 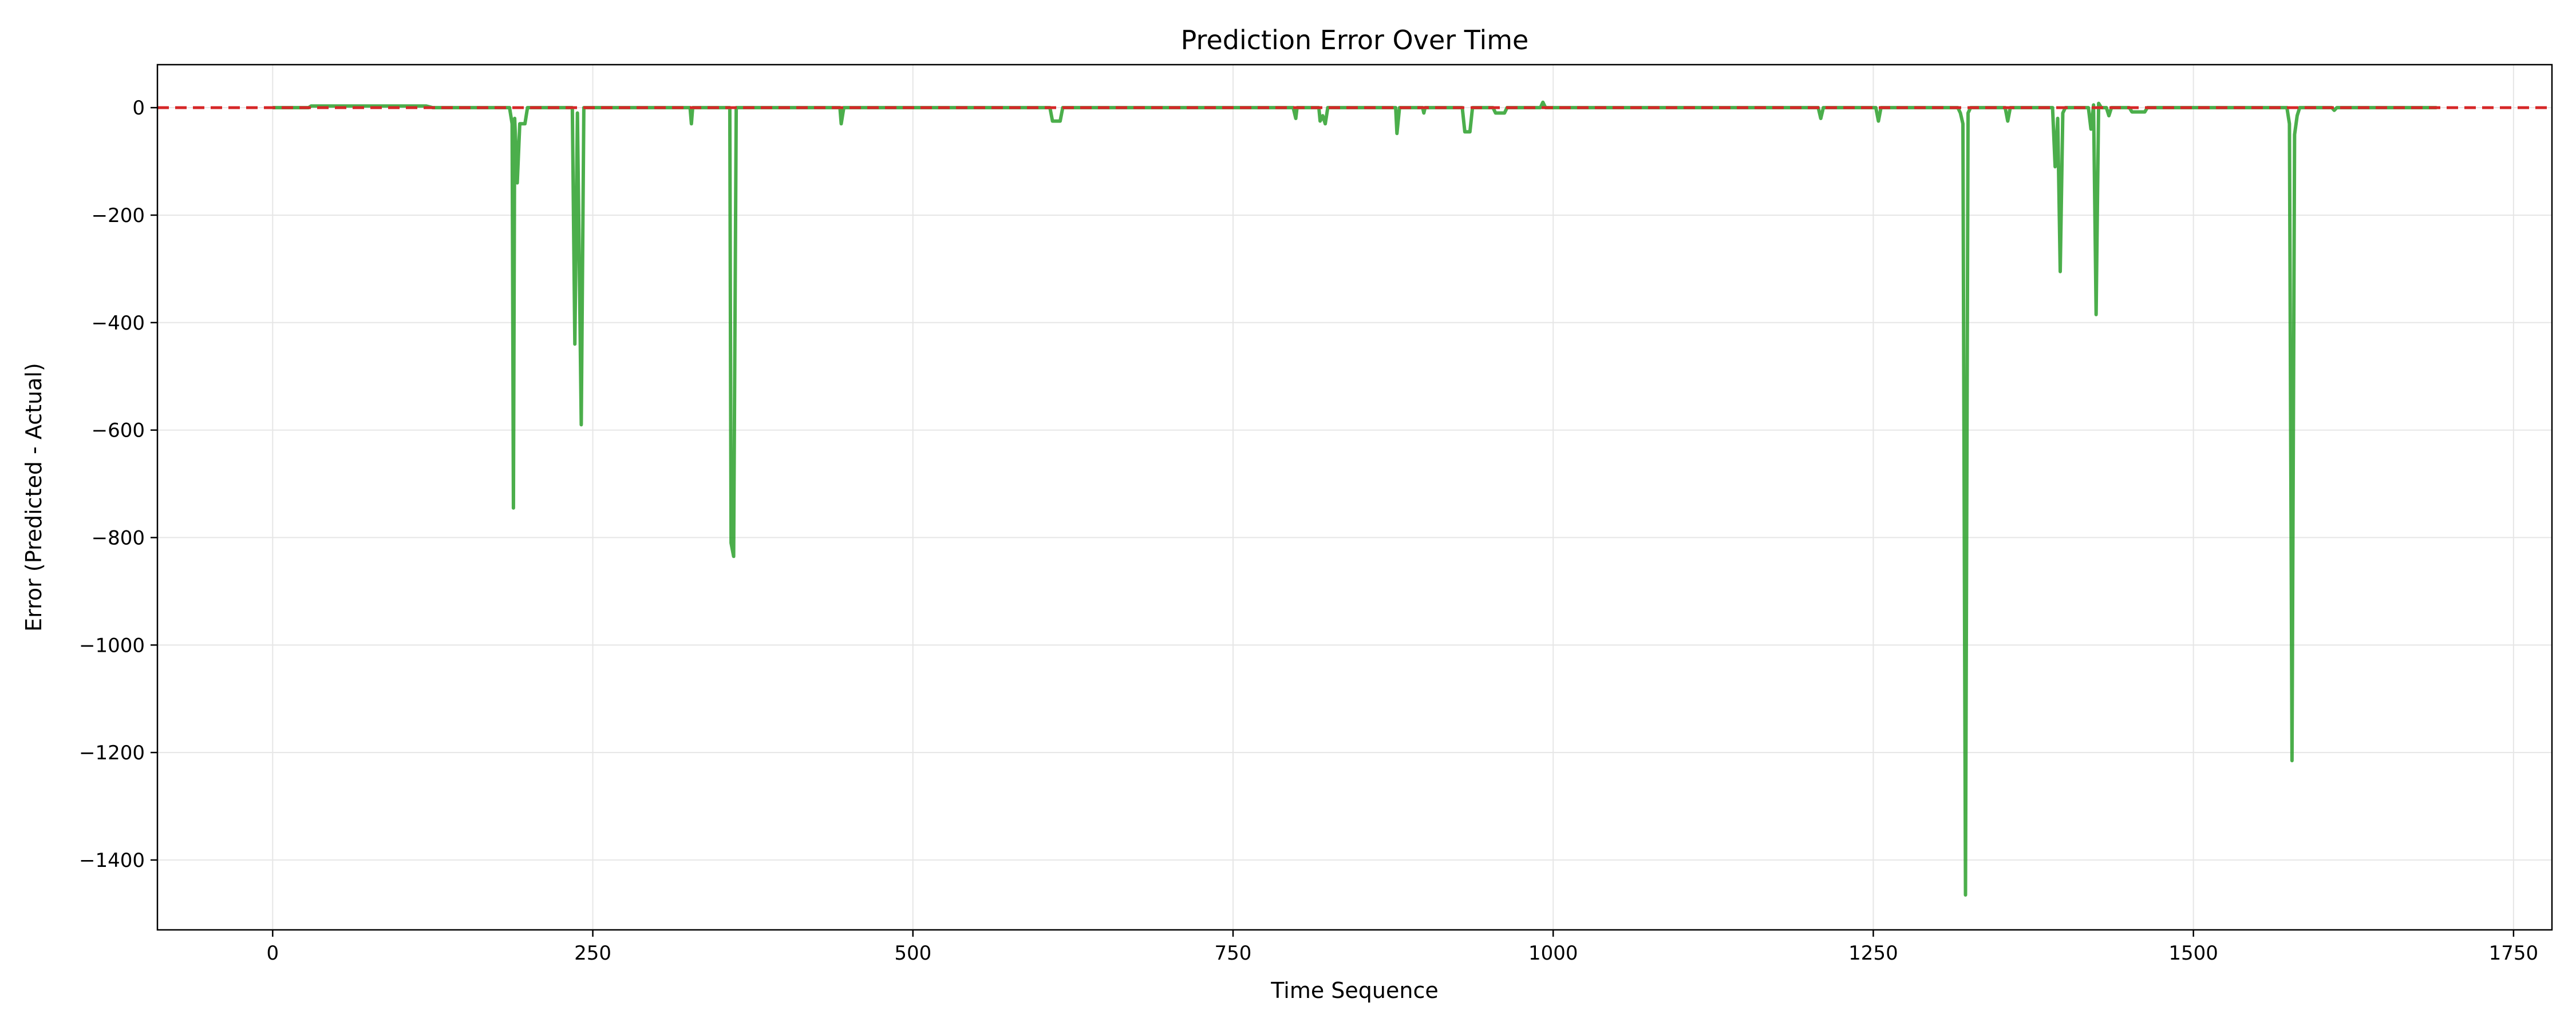 I want to click on chart-title: Prediction Error Over Time, so click(x=1355, y=40).